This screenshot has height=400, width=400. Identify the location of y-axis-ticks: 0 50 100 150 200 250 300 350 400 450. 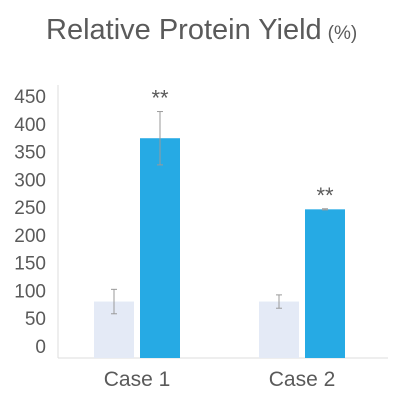
(30, 222).